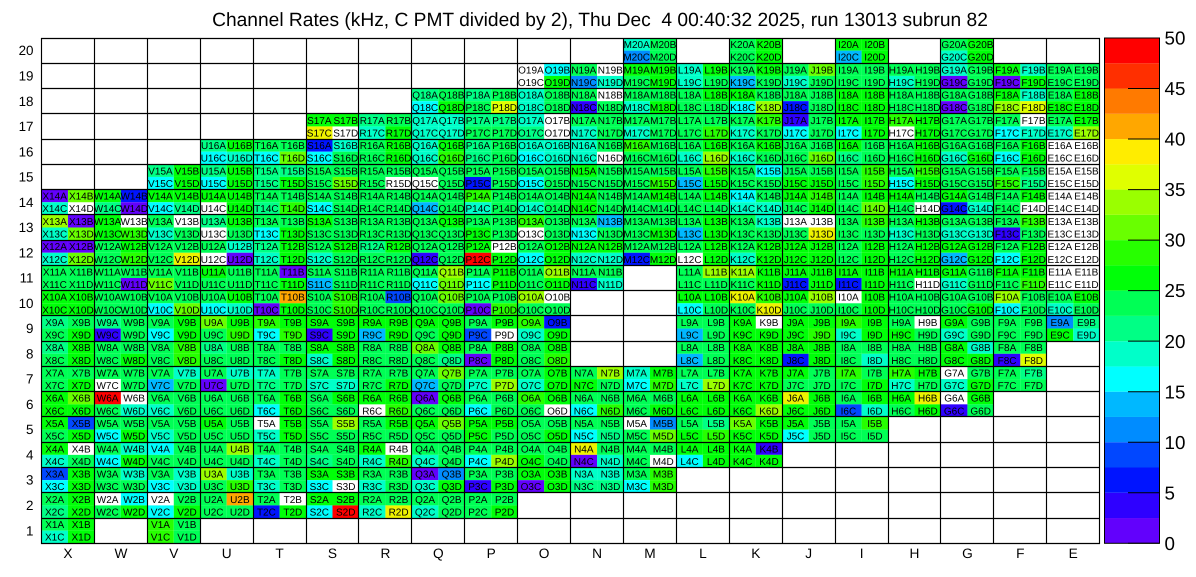  I want to click on svg-text: H15D, so click(928, 184).